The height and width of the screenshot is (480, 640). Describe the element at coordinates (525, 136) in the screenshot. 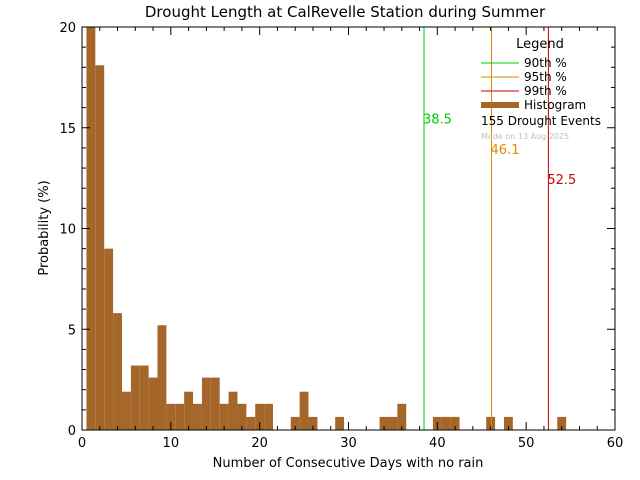

I see `made-on-stamp: Made on 13 Aug 2025` at that location.